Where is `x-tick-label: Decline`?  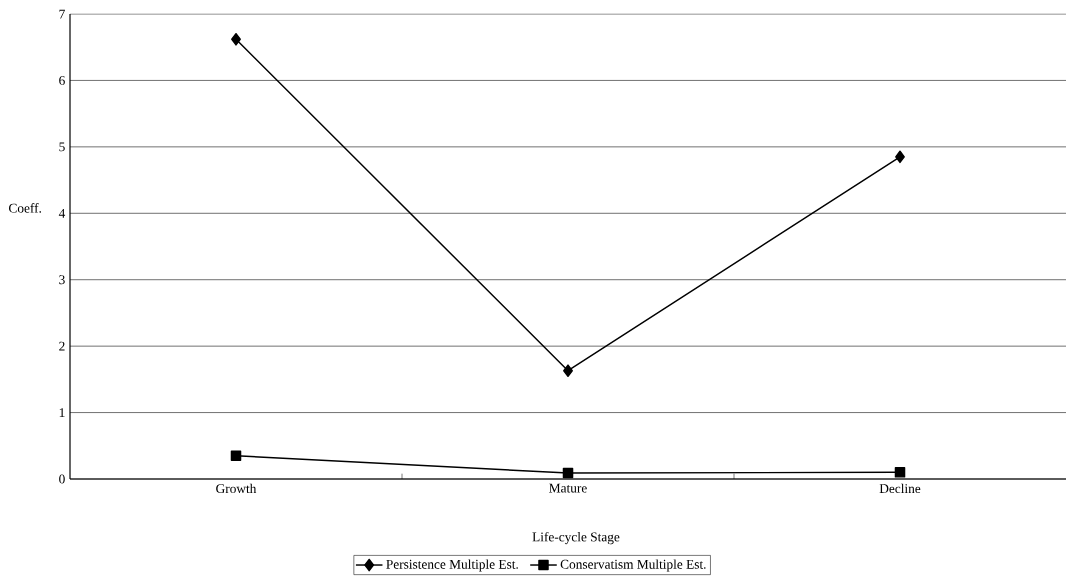 x-tick-label: Decline is located at coordinates (900, 488).